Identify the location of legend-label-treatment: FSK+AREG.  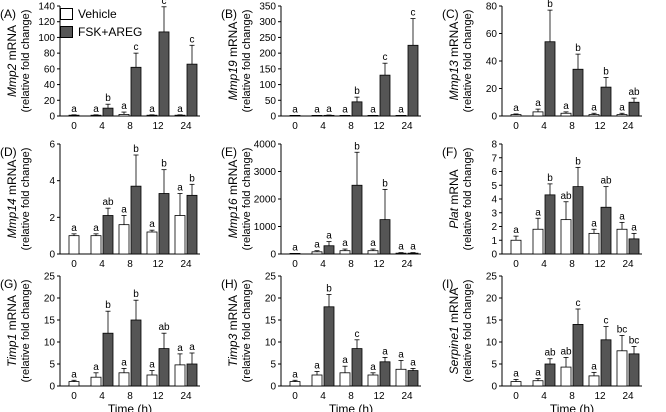
(110, 32).